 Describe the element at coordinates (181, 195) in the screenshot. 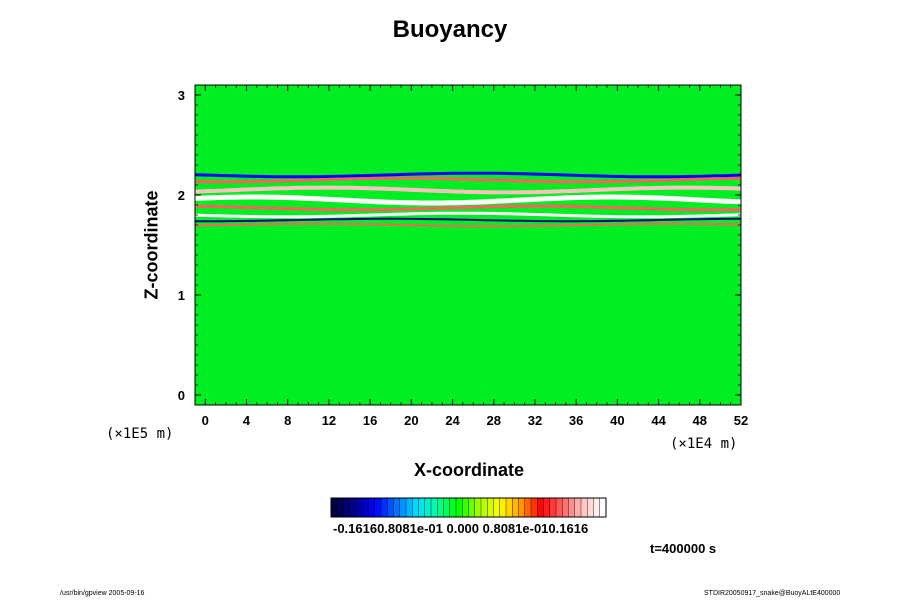

I see `y-tick-label: 2` at that location.